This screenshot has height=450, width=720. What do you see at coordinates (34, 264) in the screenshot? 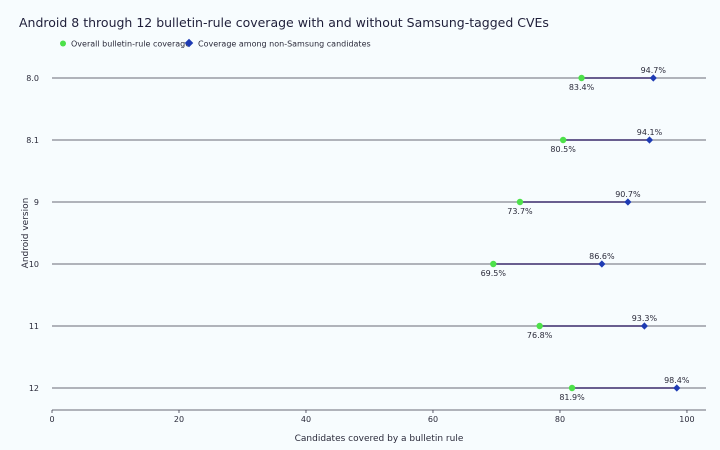
I see `y-tick-label: 10` at bounding box center [34, 264].